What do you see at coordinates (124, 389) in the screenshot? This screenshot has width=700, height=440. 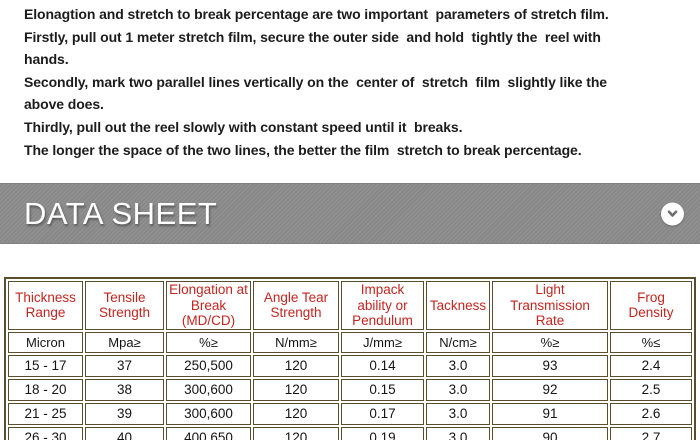 I see `data-cell: 38` at bounding box center [124, 389].